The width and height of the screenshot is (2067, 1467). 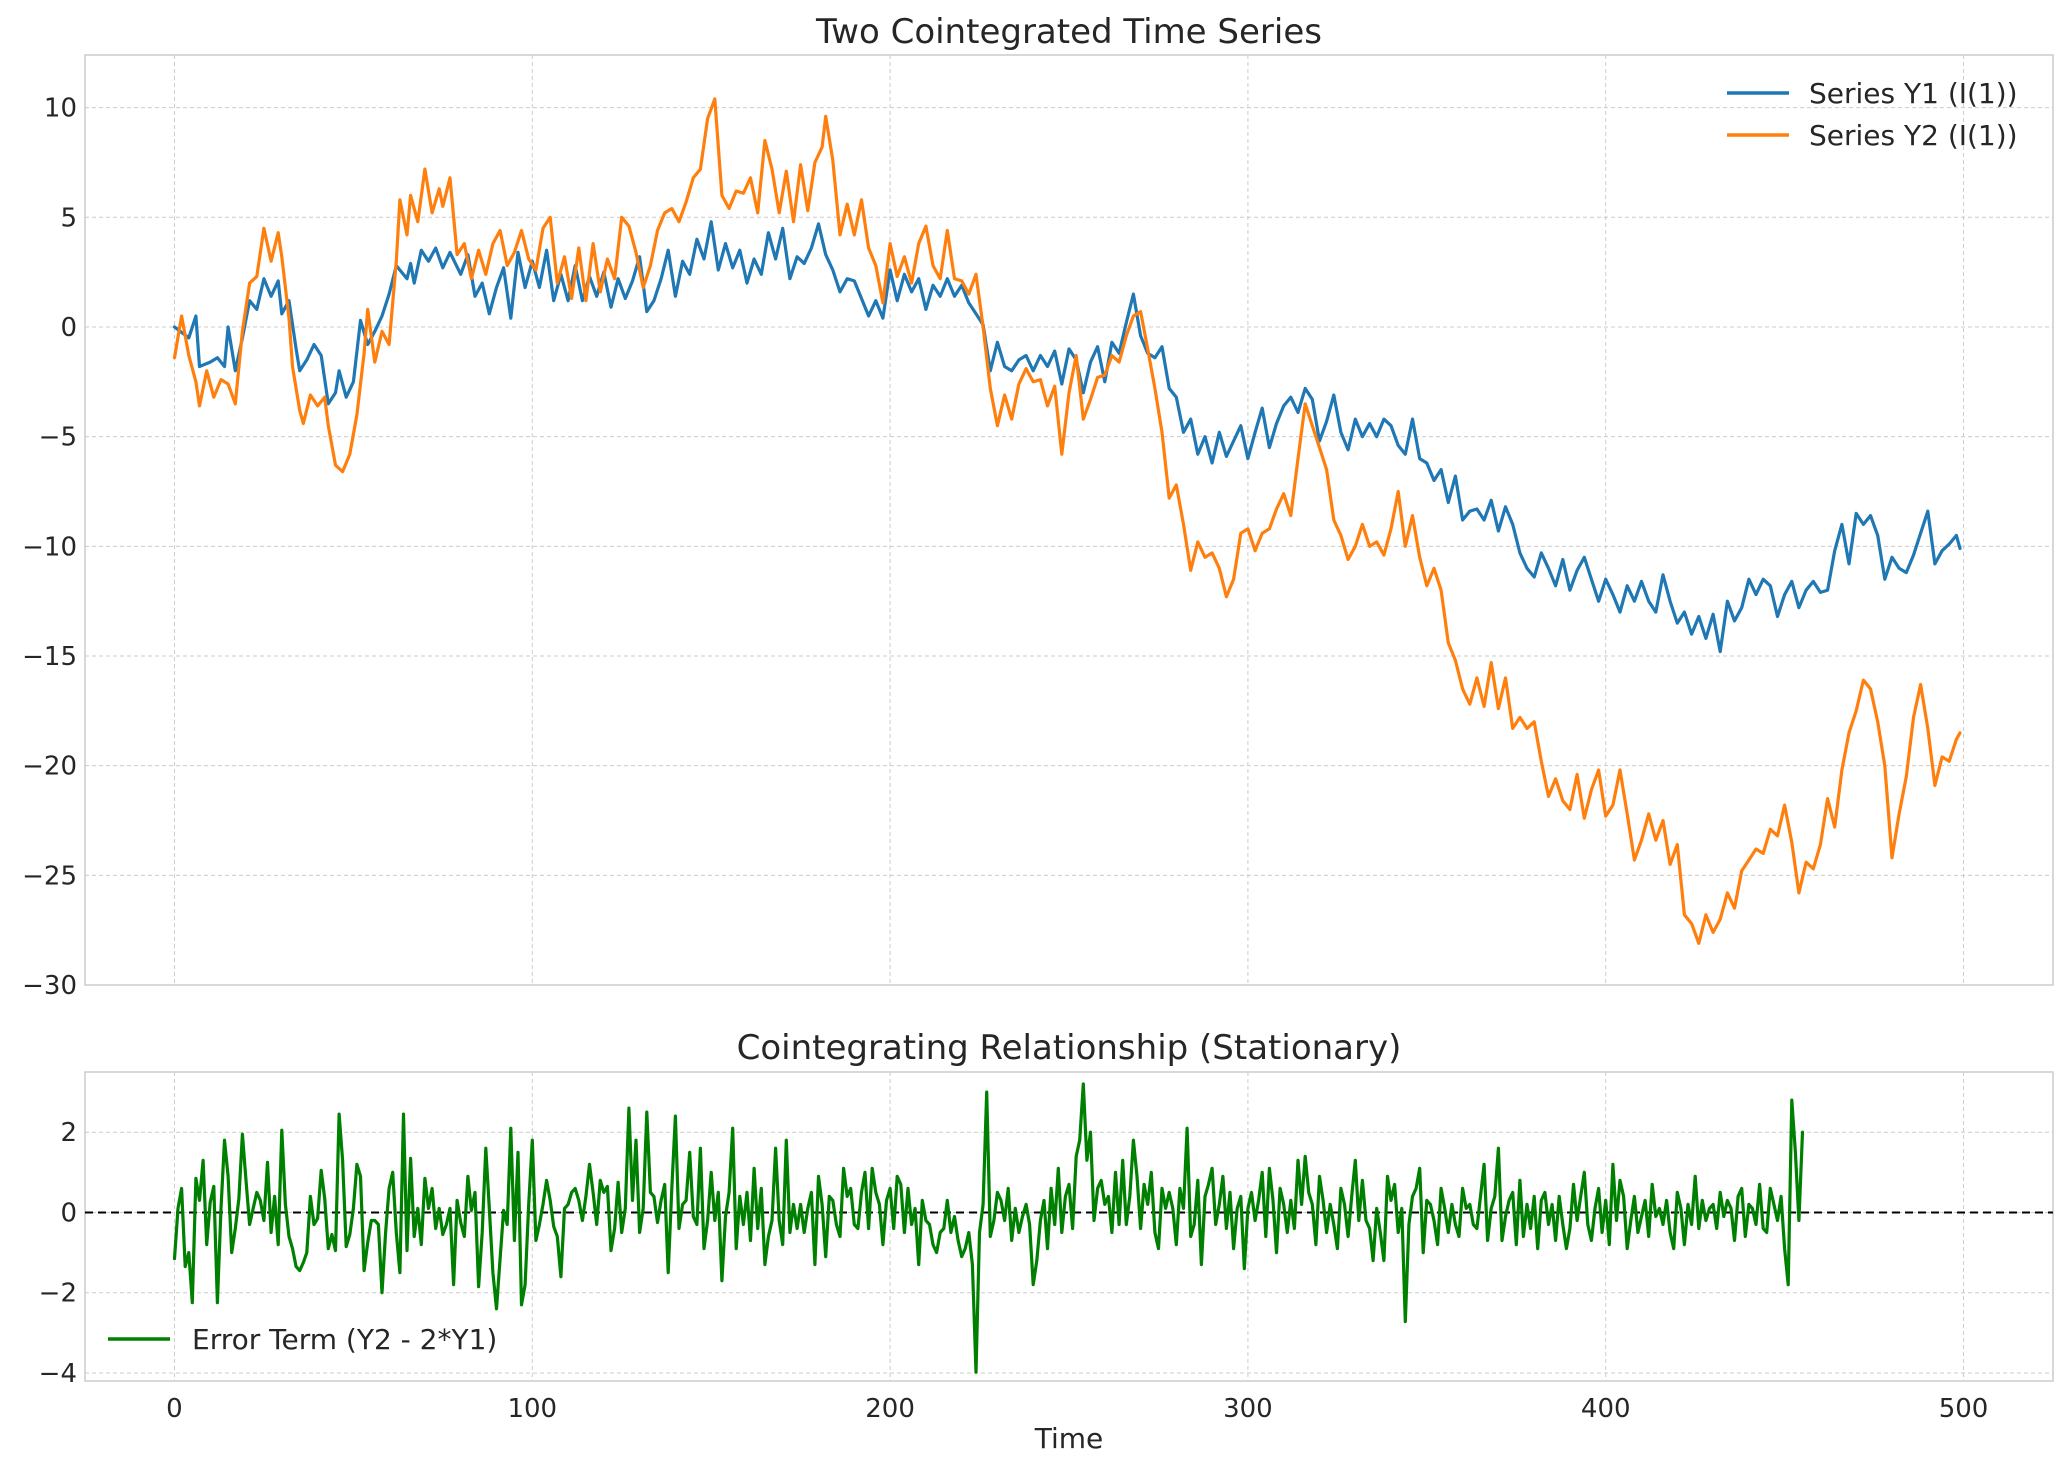 What do you see at coordinates (1069, 1048) in the screenshot?
I see `bottom-chart-title: Cointegrating Relationship (Stationary)` at bounding box center [1069, 1048].